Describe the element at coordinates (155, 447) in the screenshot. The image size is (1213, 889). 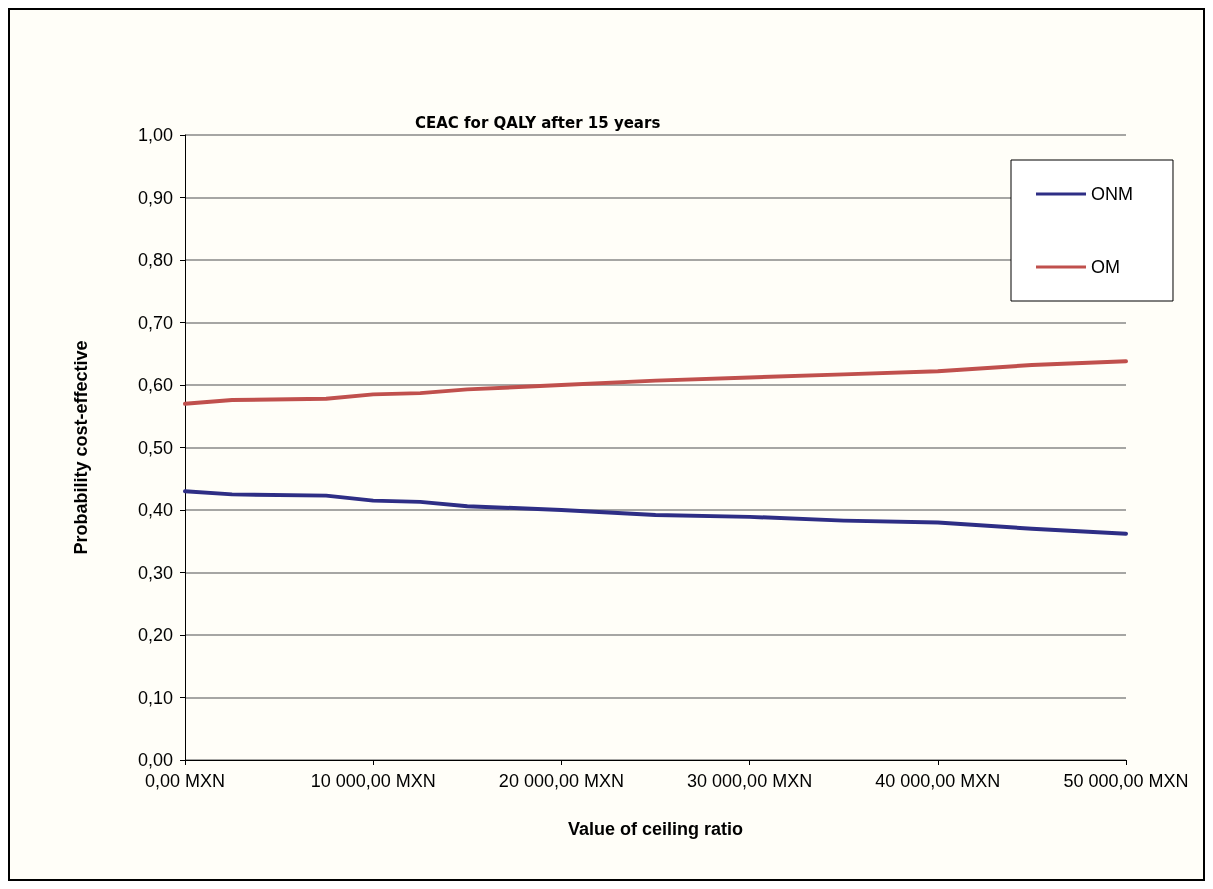
I see `y-tick-label: 0,50` at that location.